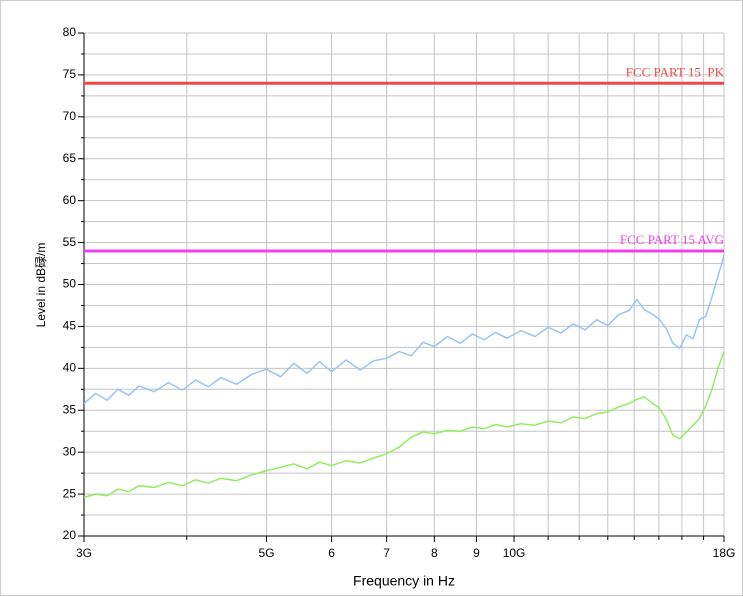  What do you see at coordinates (724, 553) in the screenshot?
I see `x-tick-label: 18G` at bounding box center [724, 553].